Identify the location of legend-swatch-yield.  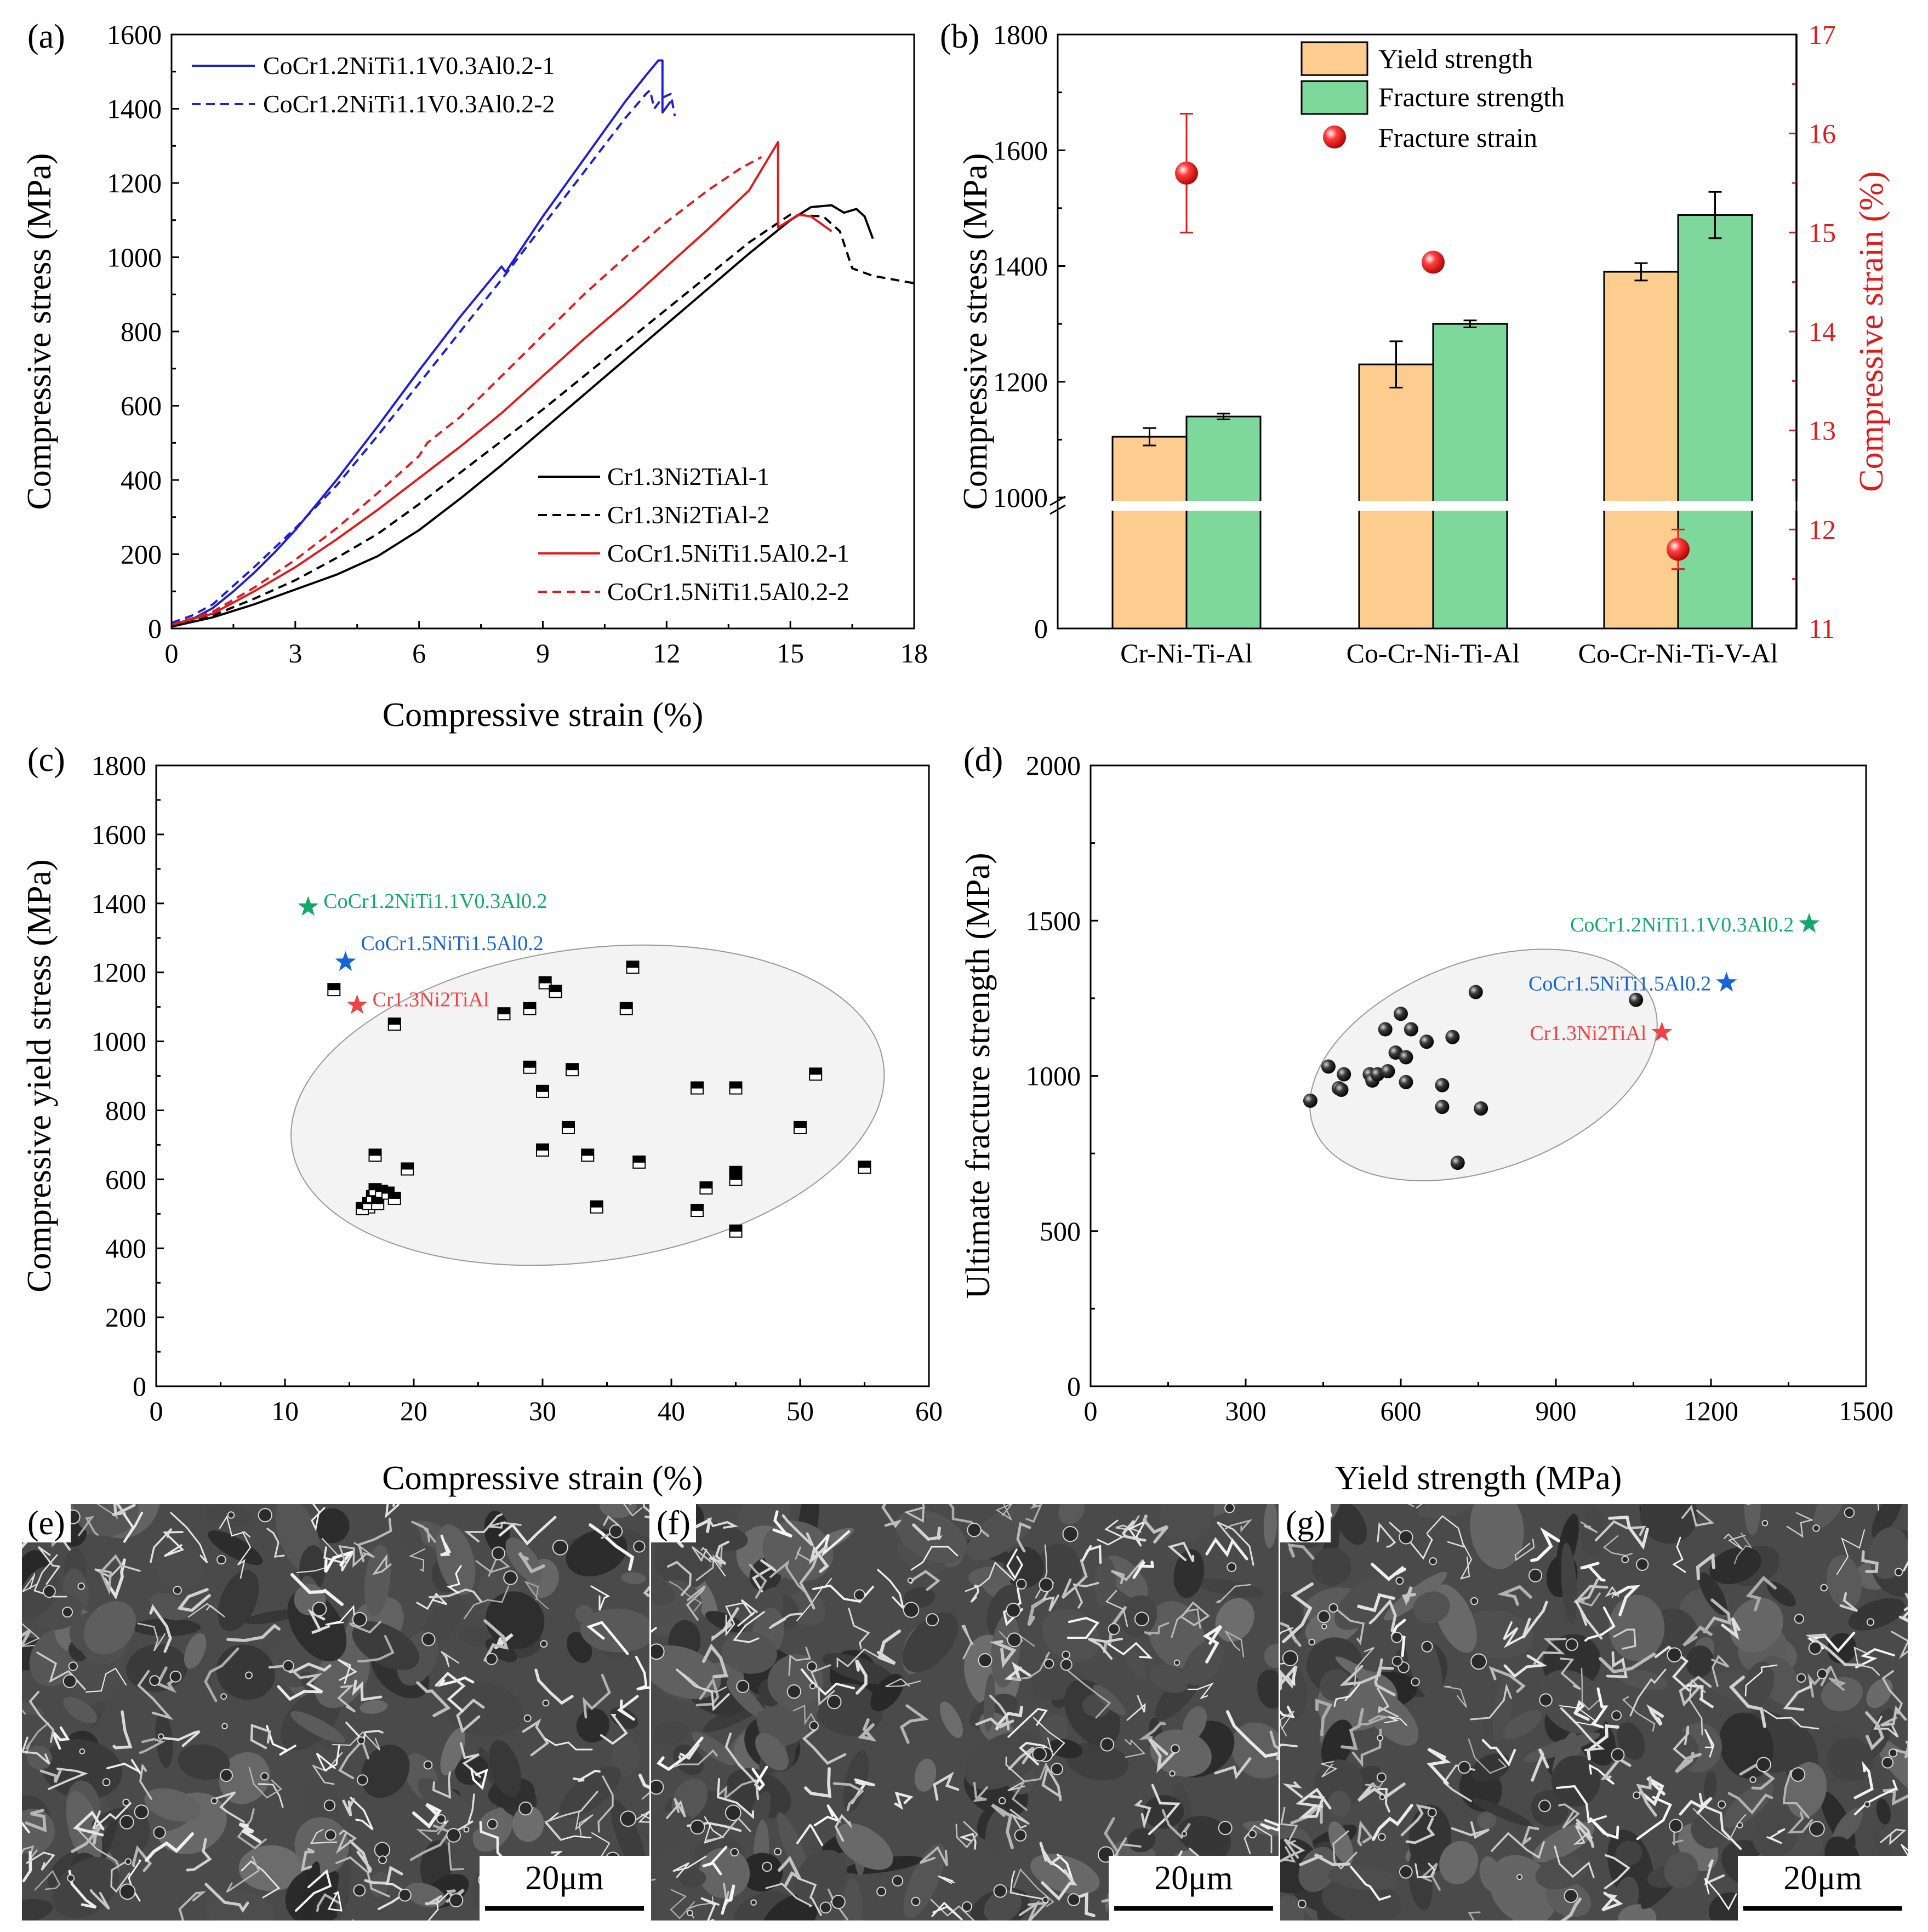
(1334, 58).